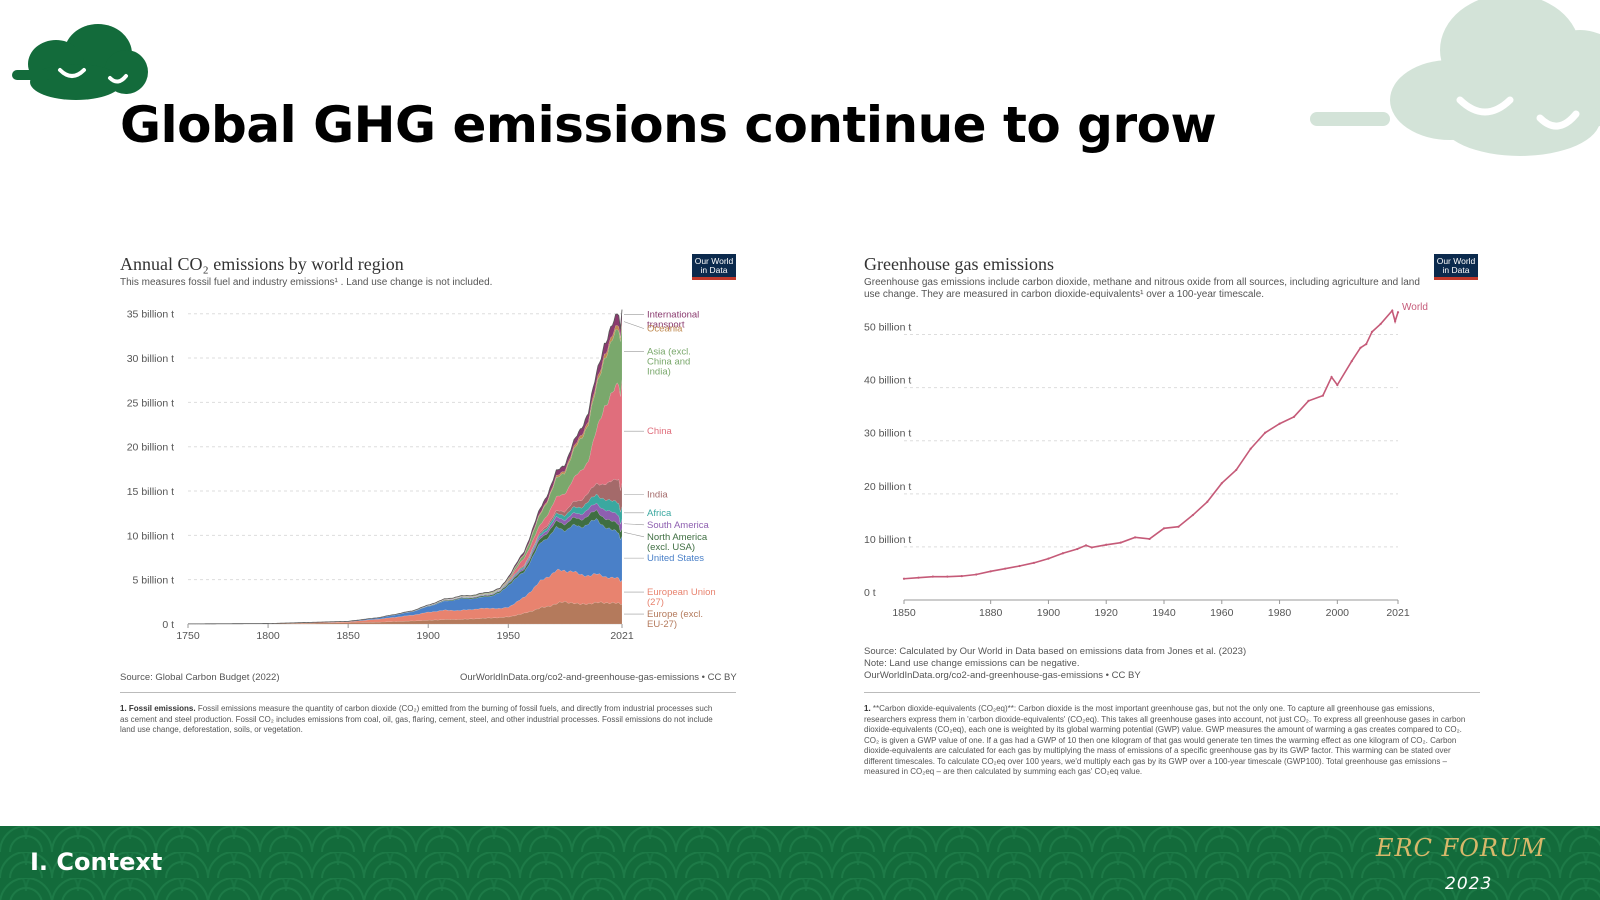 The image size is (1600, 900). I want to click on y-tick-label: 15 billion t, so click(150, 492).